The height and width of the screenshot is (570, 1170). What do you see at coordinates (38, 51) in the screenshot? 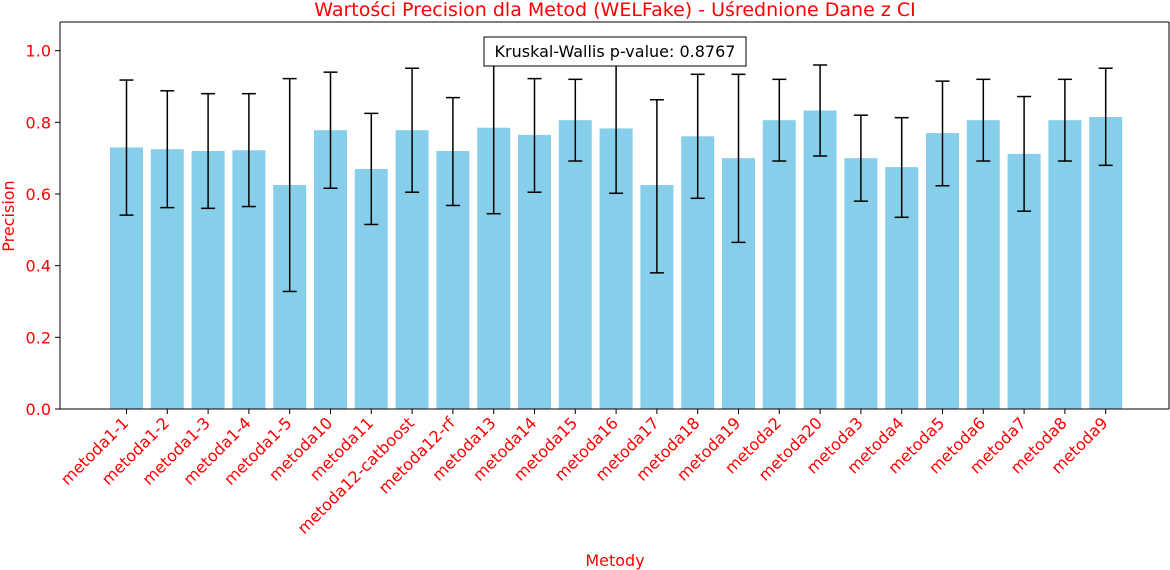
I see `y-tick-label: 1.0` at bounding box center [38, 51].